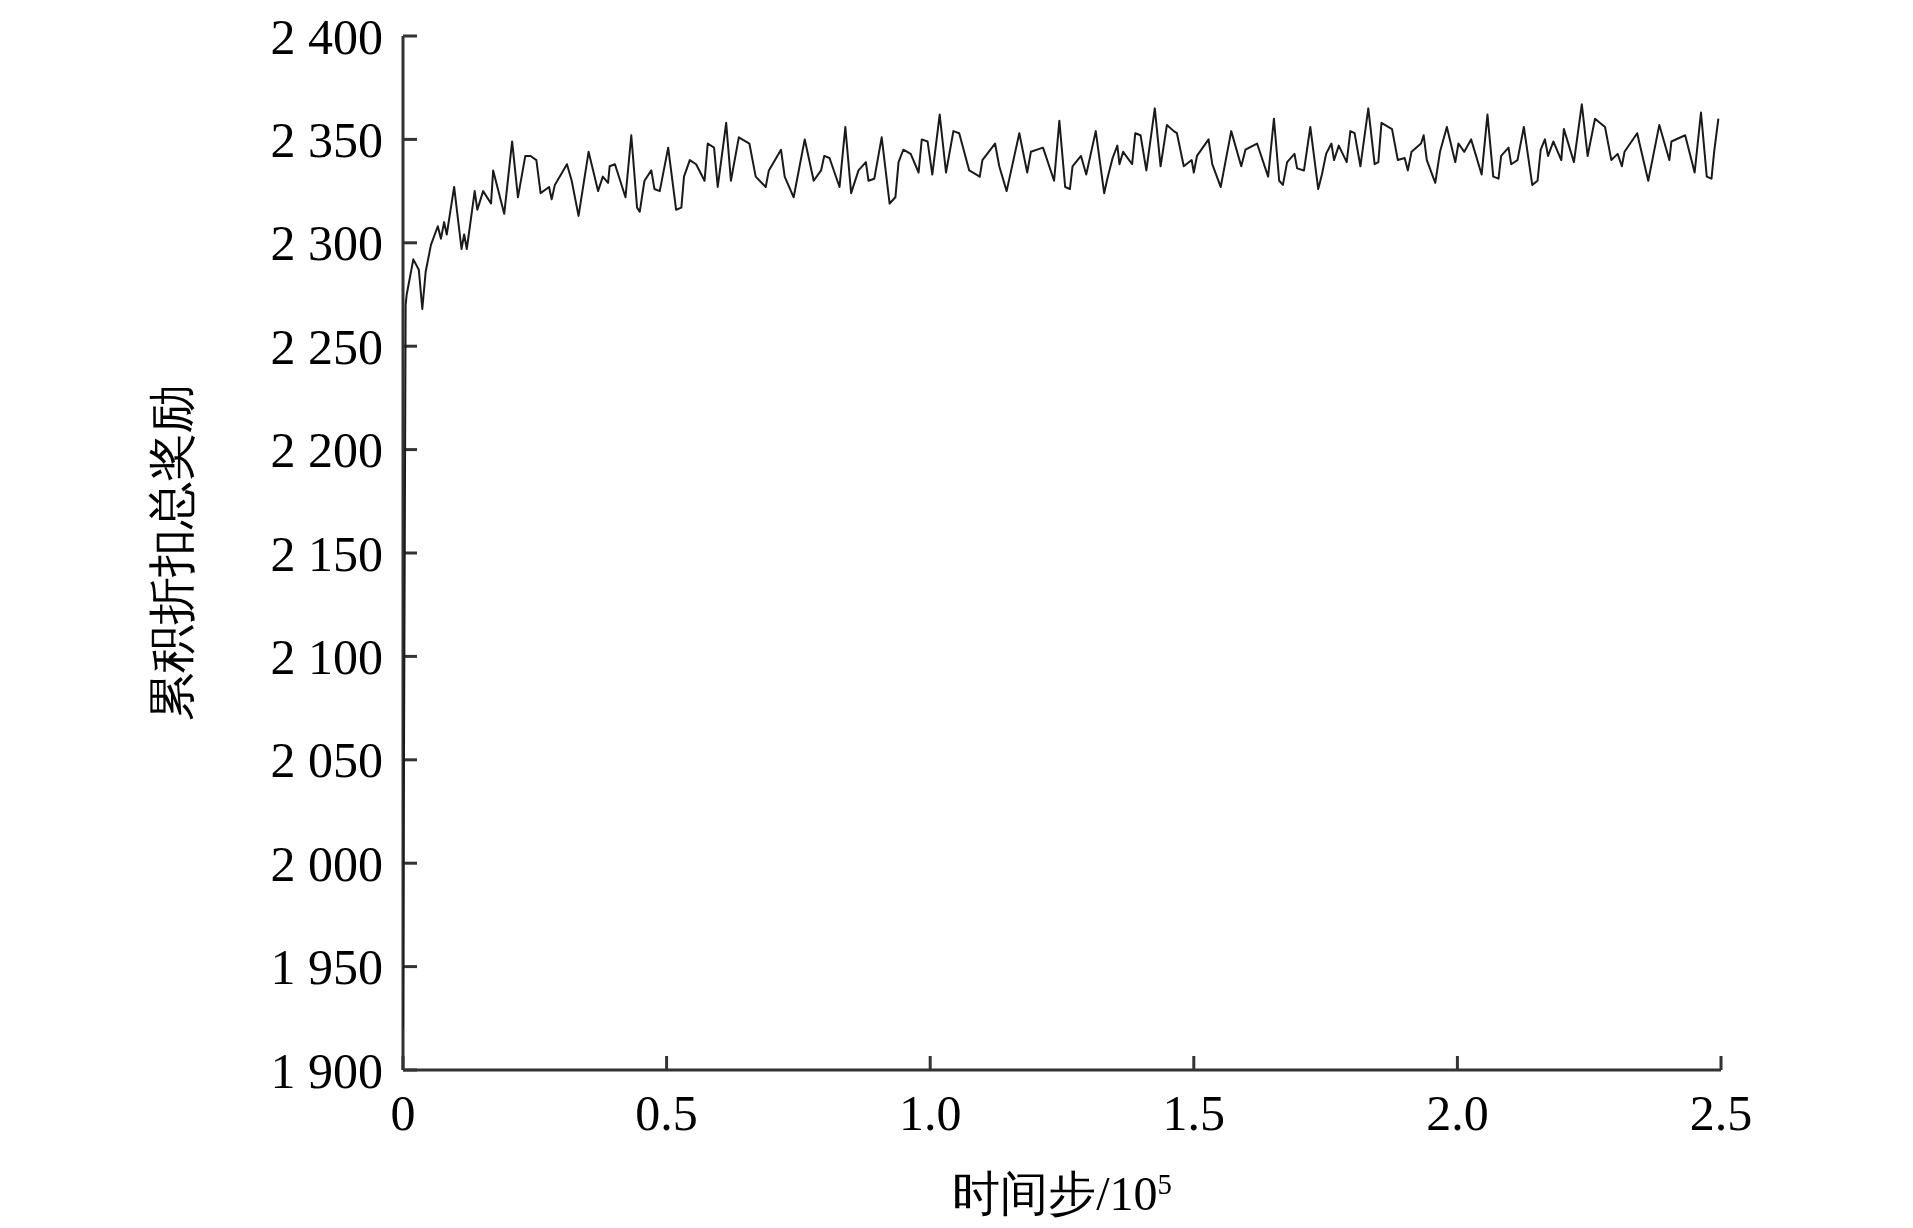 This screenshot has height=1228, width=1913. Describe the element at coordinates (403, 1113) in the screenshot. I see `x-tick-label: 0` at that location.